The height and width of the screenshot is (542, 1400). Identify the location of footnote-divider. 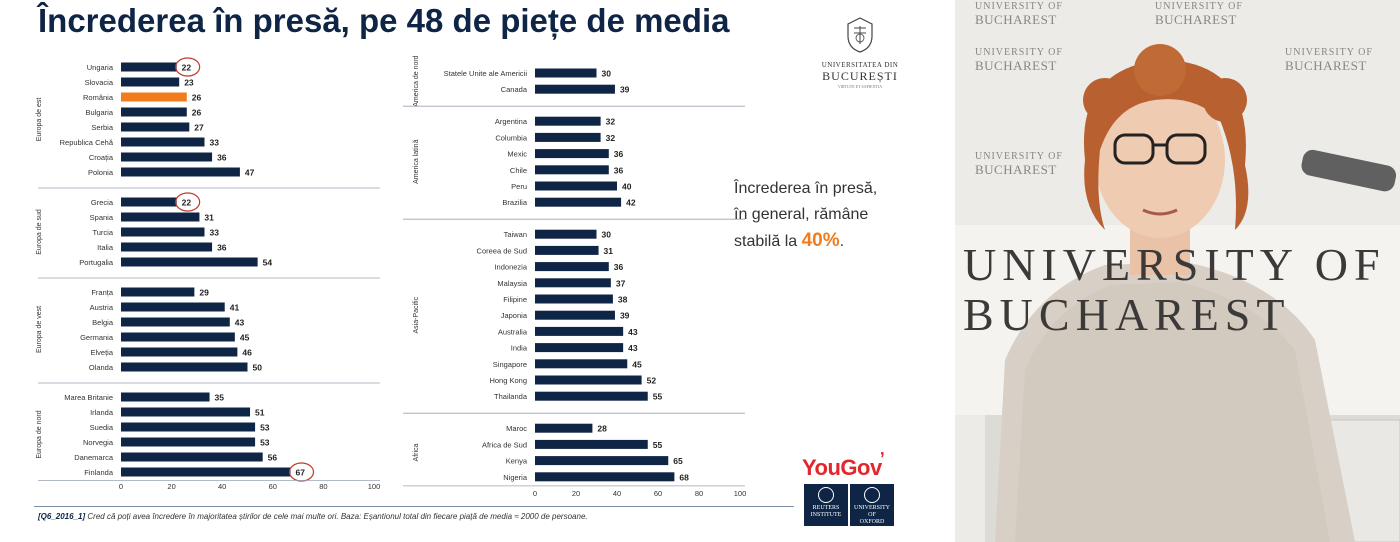
(414, 506).